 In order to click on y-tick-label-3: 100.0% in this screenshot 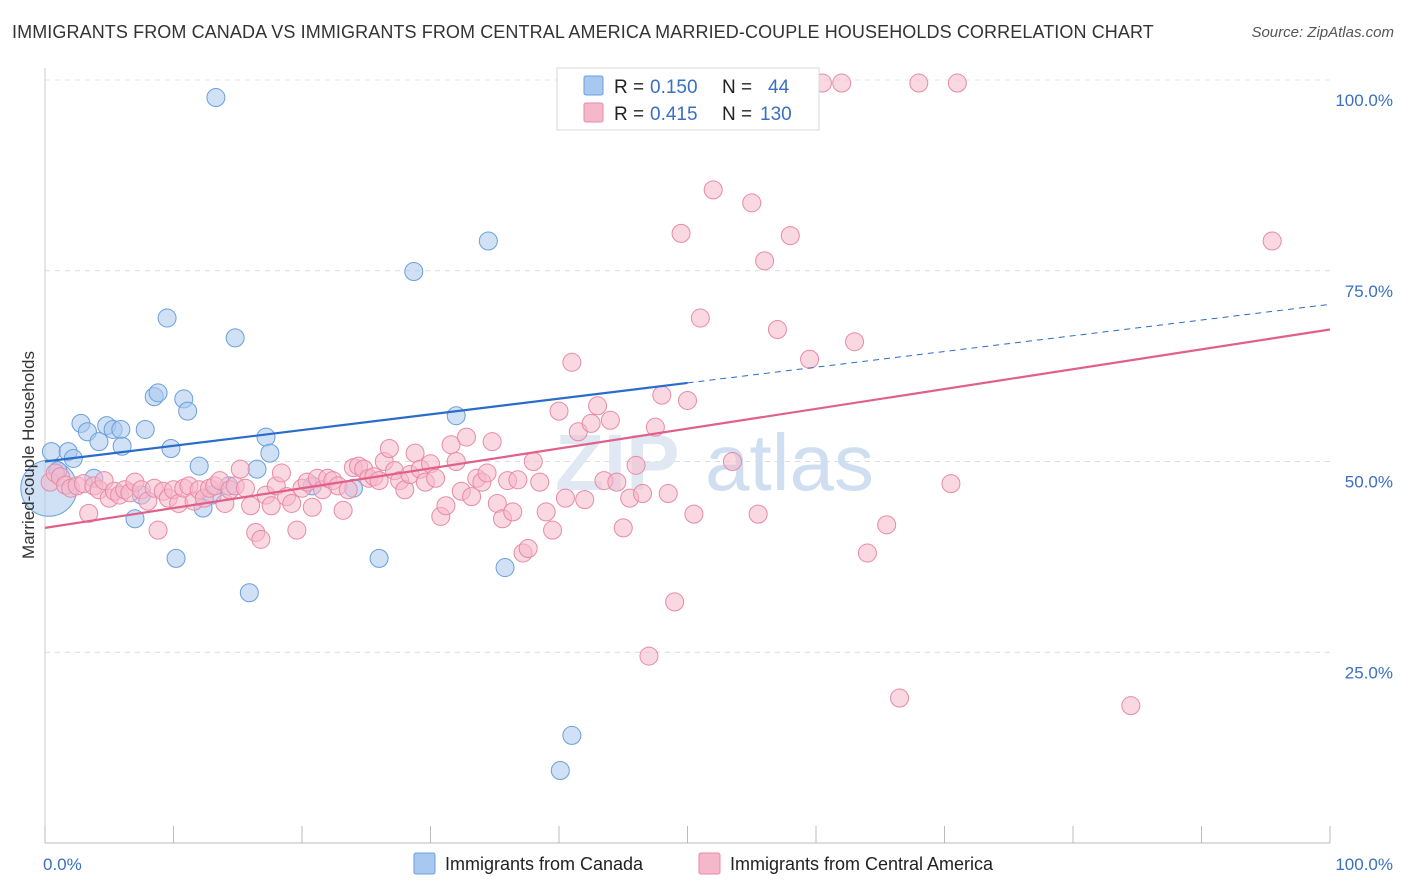, I will do `click(1364, 100)`.